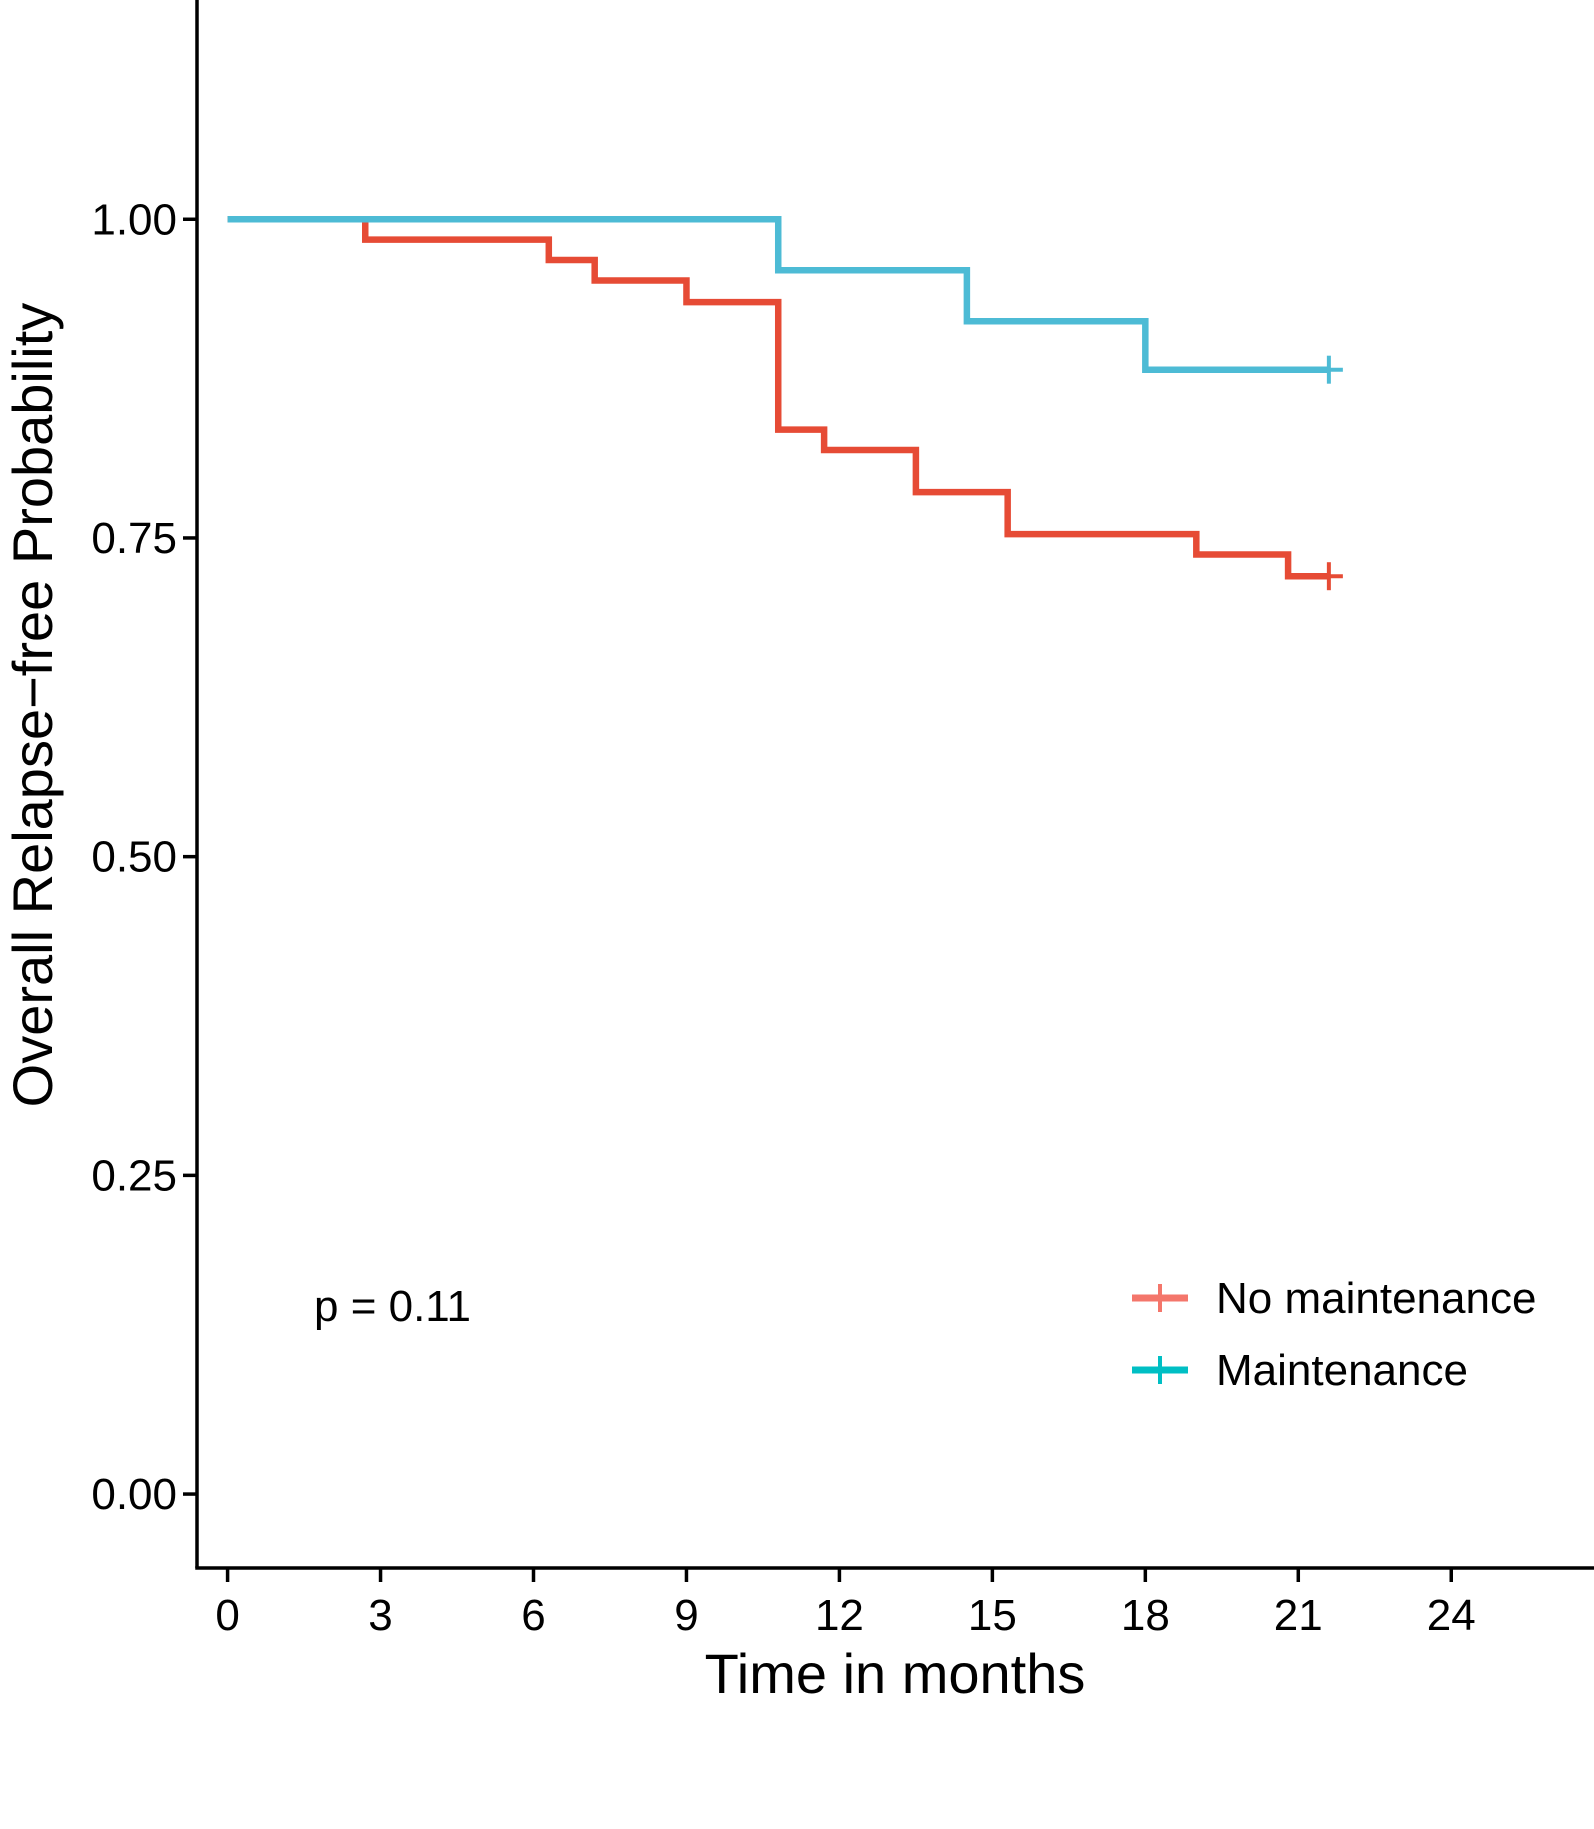 The height and width of the screenshot is (1829, 1594). I want to click on y-tick-label: 0.00, so click(134, 1494).